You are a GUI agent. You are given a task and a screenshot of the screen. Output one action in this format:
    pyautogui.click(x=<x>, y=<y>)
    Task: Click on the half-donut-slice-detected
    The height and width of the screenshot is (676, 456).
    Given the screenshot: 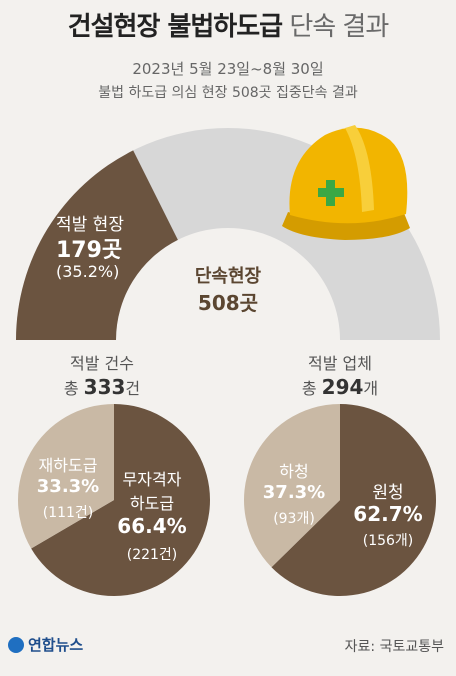 What is the action you would take?
    pyautogui.click(x=97, y=245)
    